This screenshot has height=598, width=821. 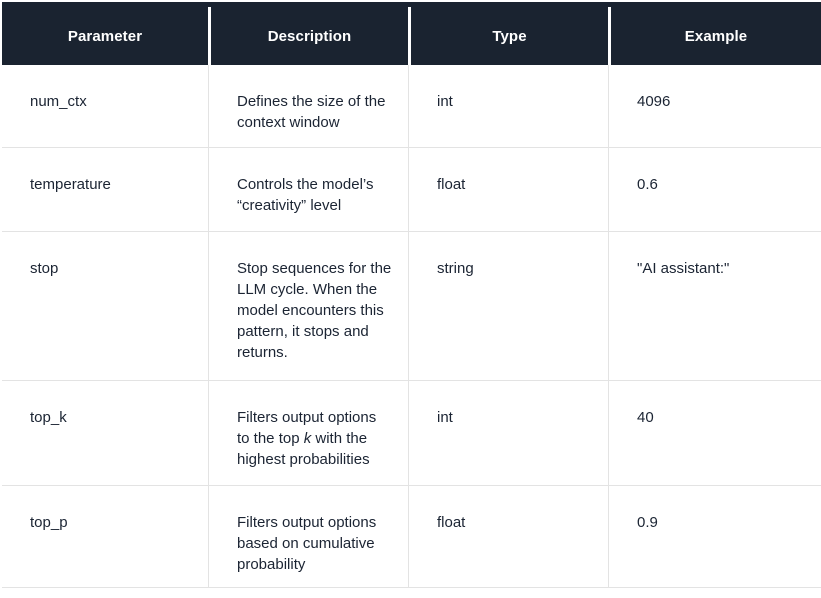 What do you see at coordinates (48, 417) in the screenshot?
I see `parameter-cell: top_k` at bounding box center [48, 417].